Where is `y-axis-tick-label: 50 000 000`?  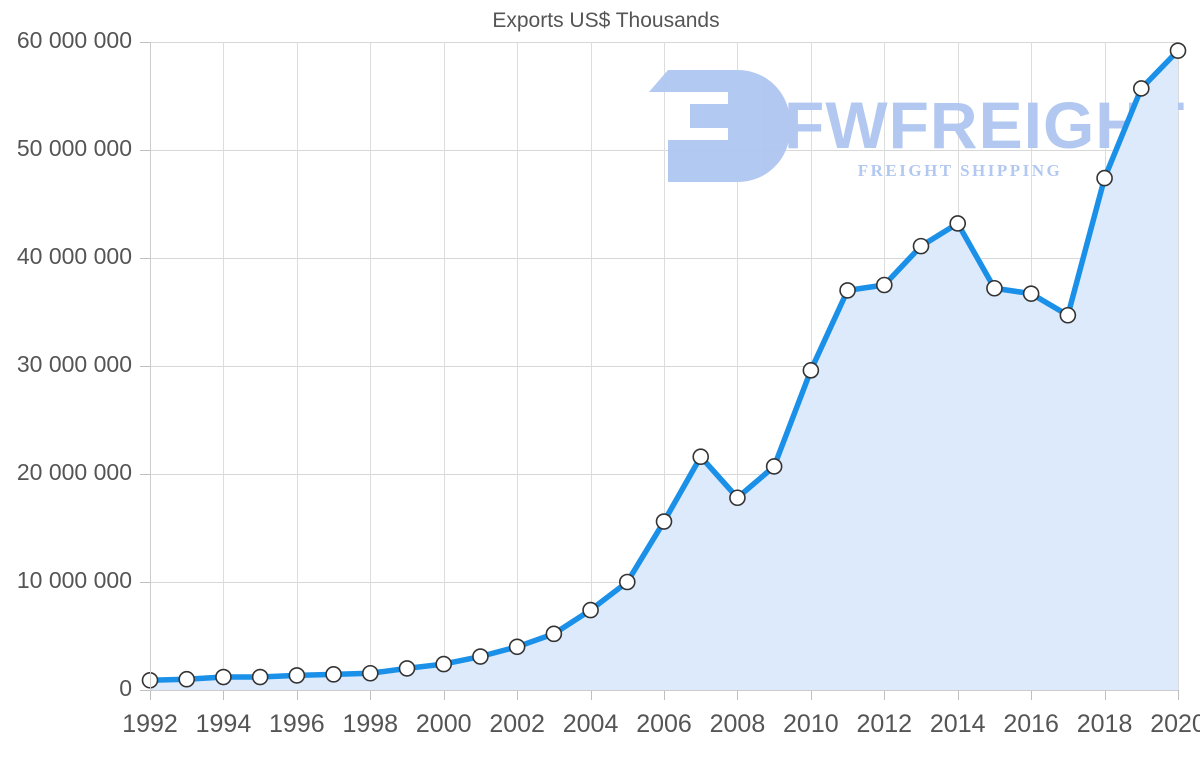
y-axis-tick-label: 50 000 000 is located at coordinates (74, 148).